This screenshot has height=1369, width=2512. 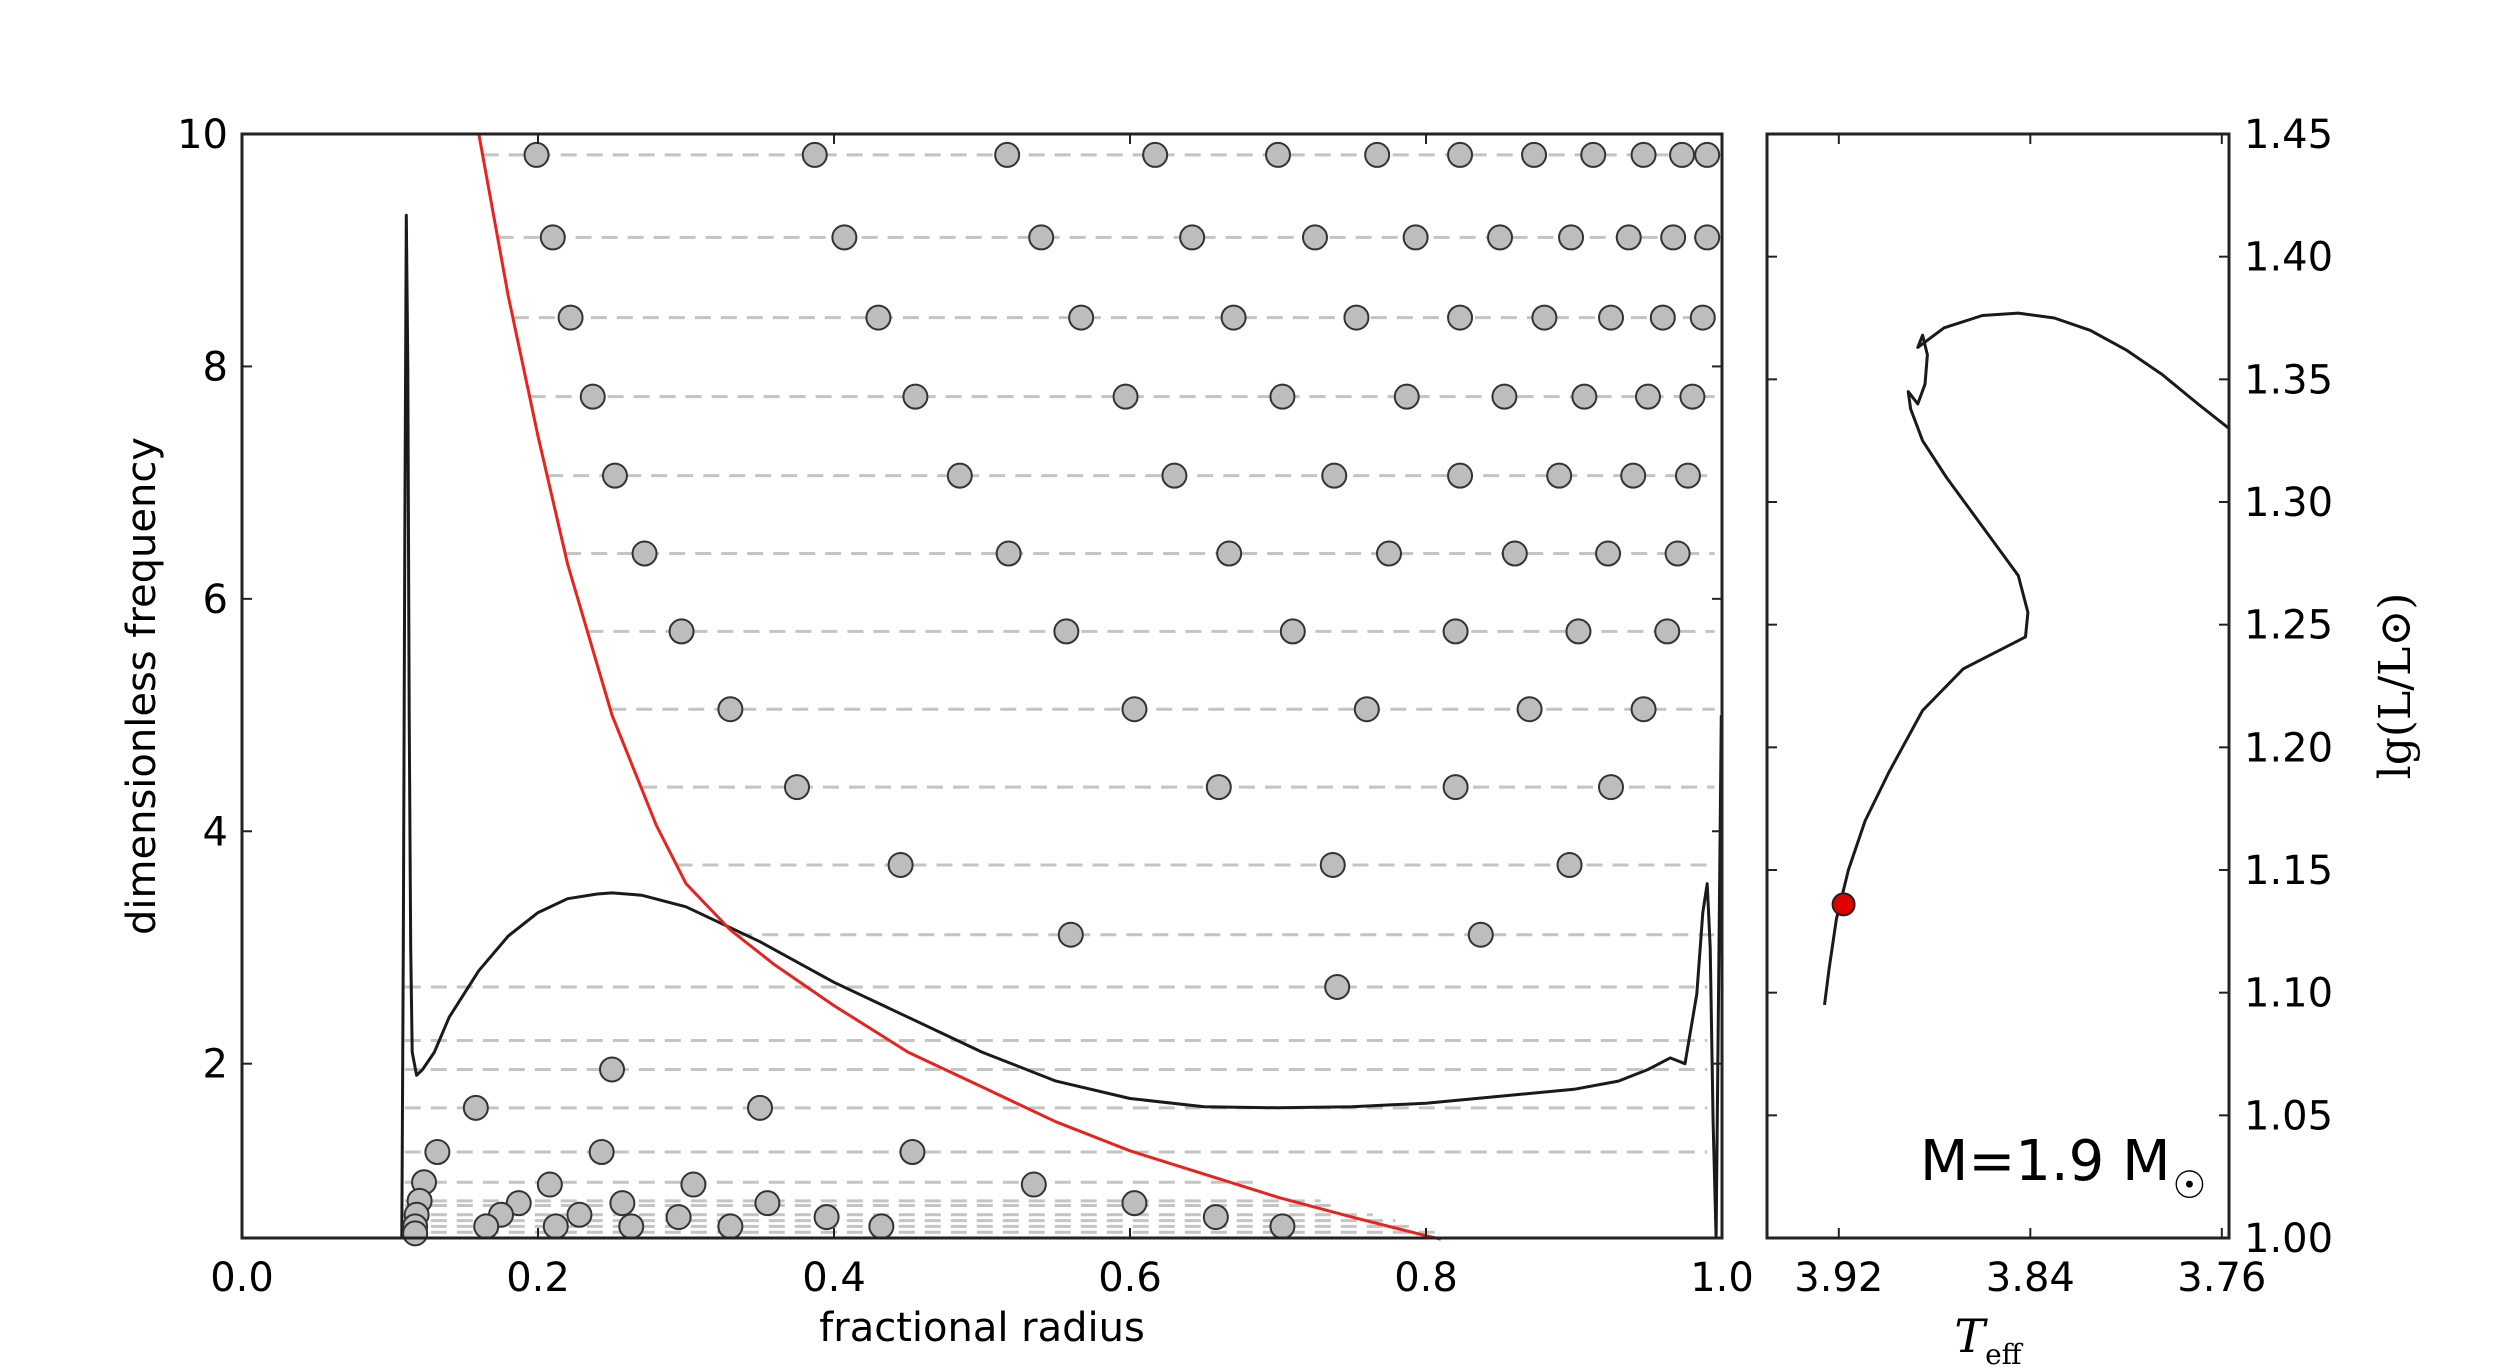 I want to click on left-x-axis-label: fractional radius, so click(x=982, y=1328).